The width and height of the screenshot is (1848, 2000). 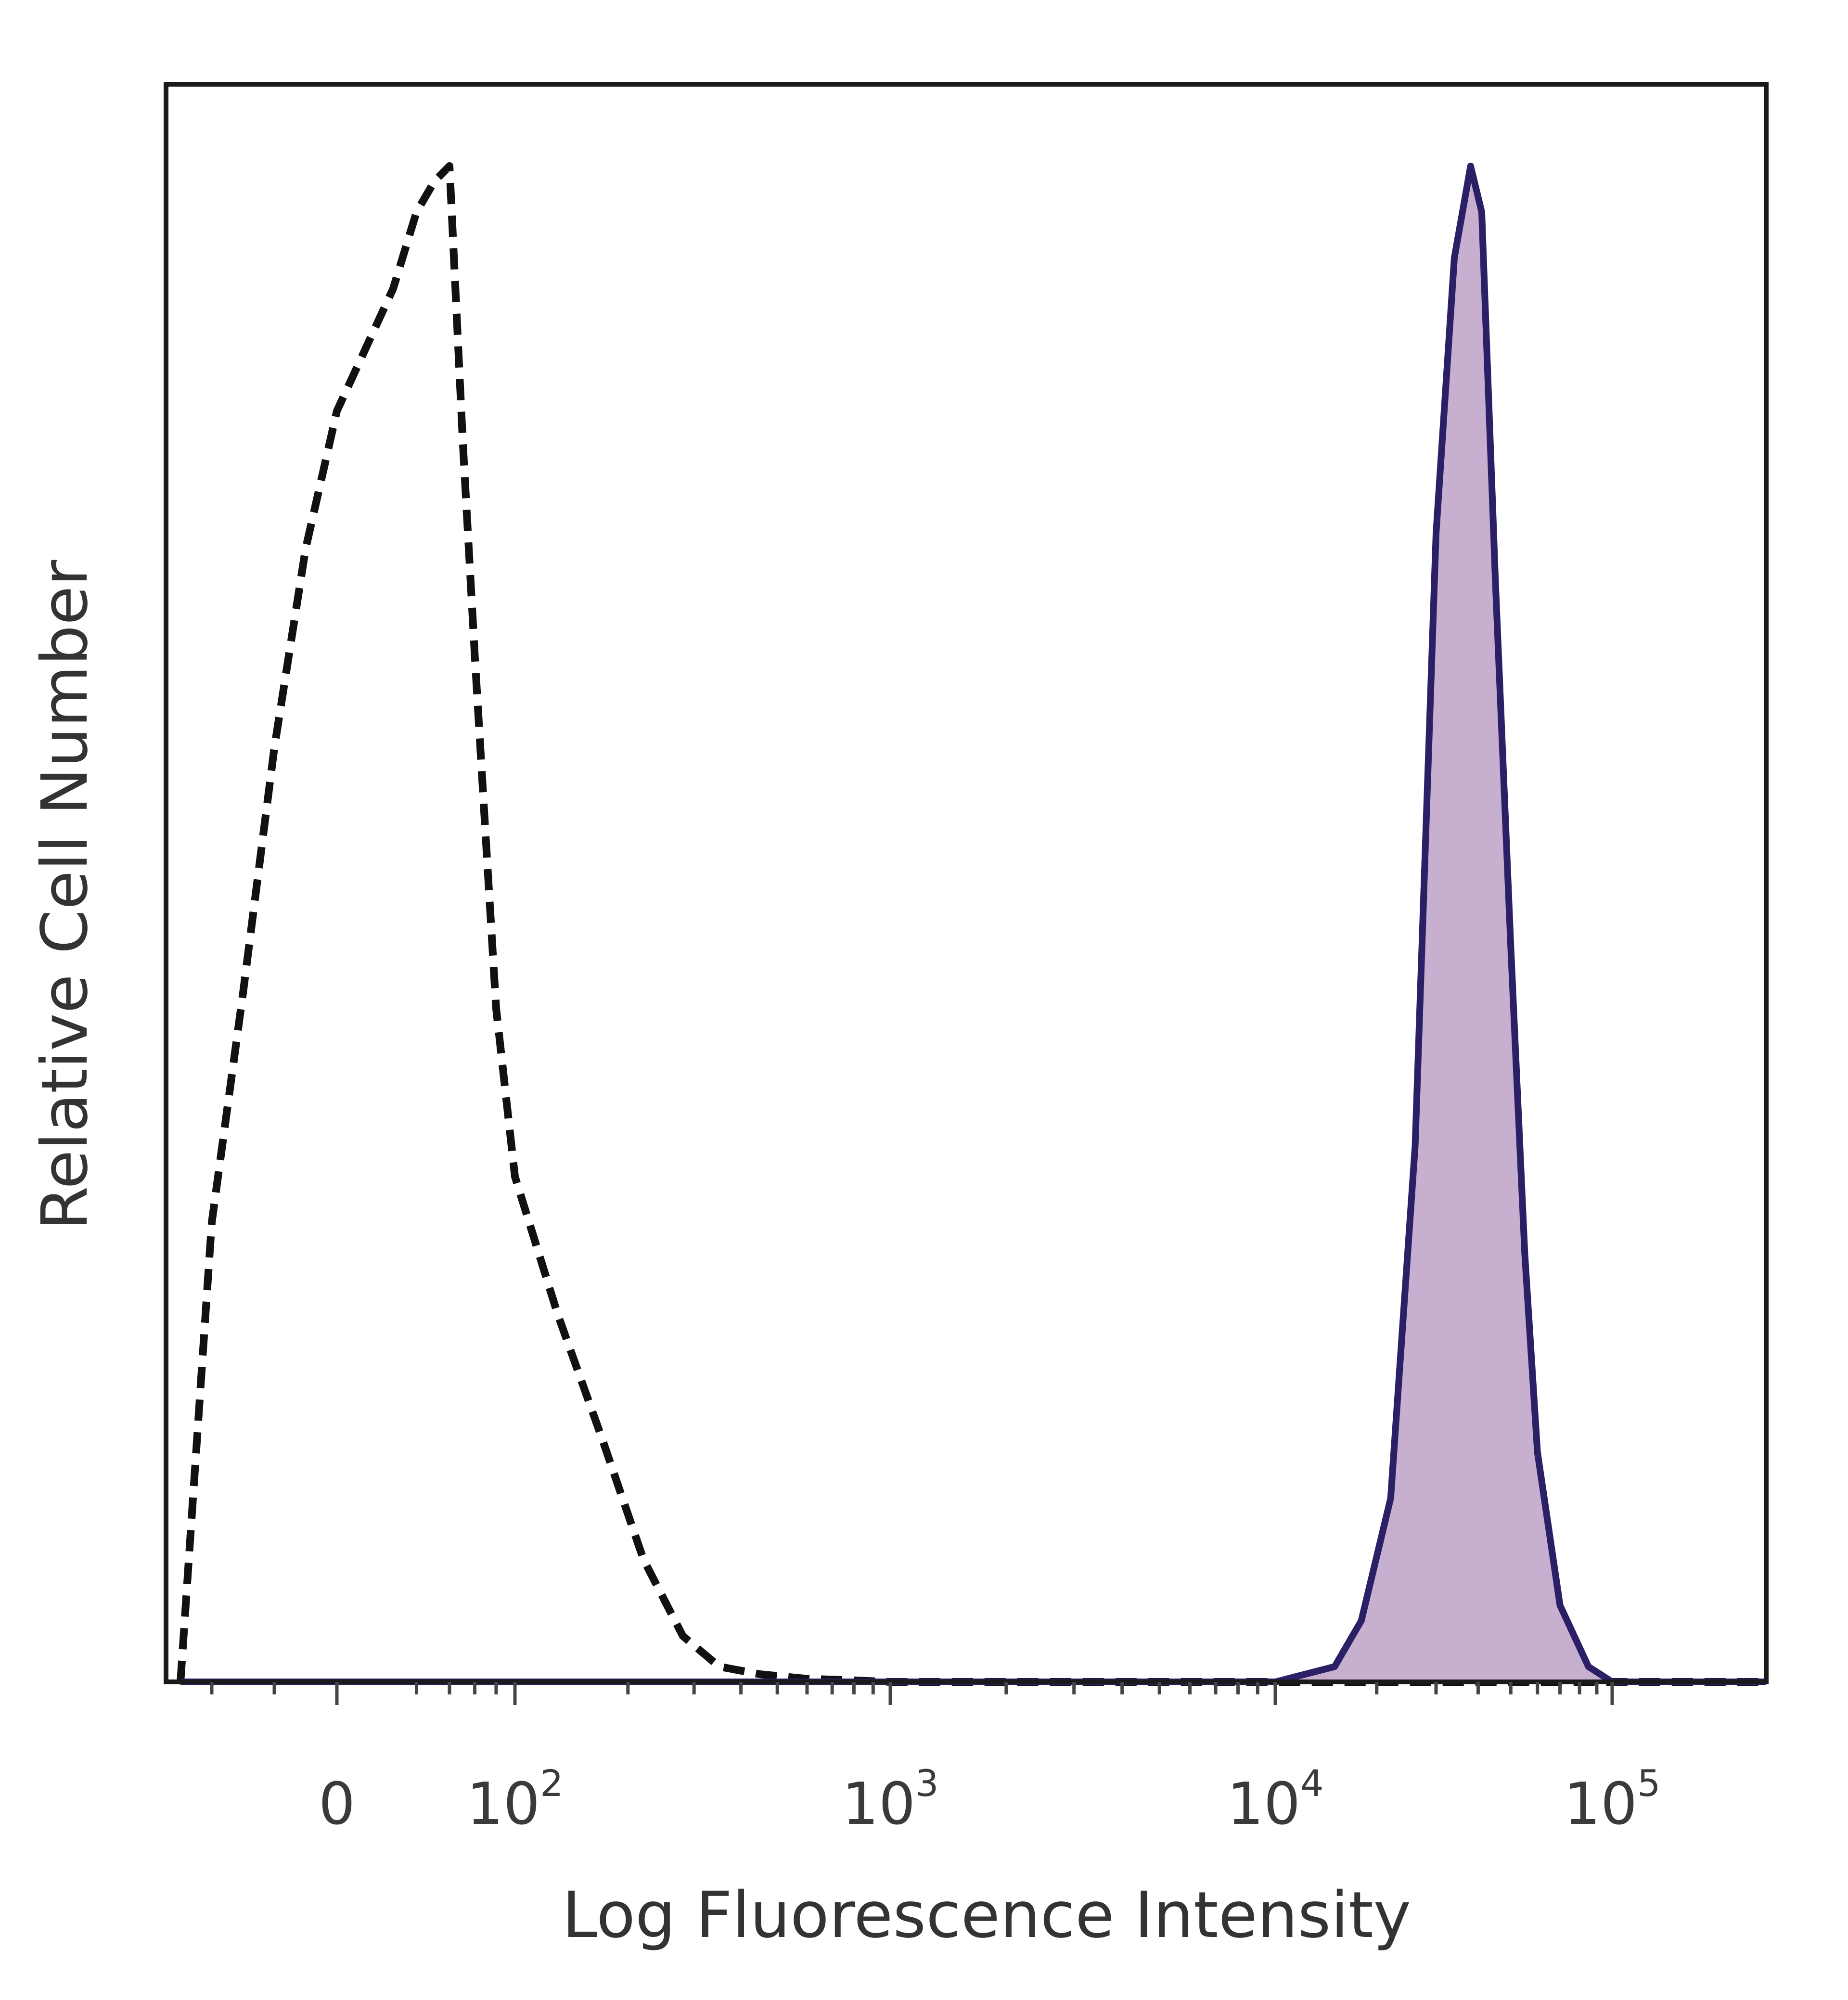 What do you see at coordinates (990, 1800) in the screenshot?
I see `x-axis-tick-labels: 0 10² 10³ 10⁴ 10⁵` at bounding box center [990, 1800].